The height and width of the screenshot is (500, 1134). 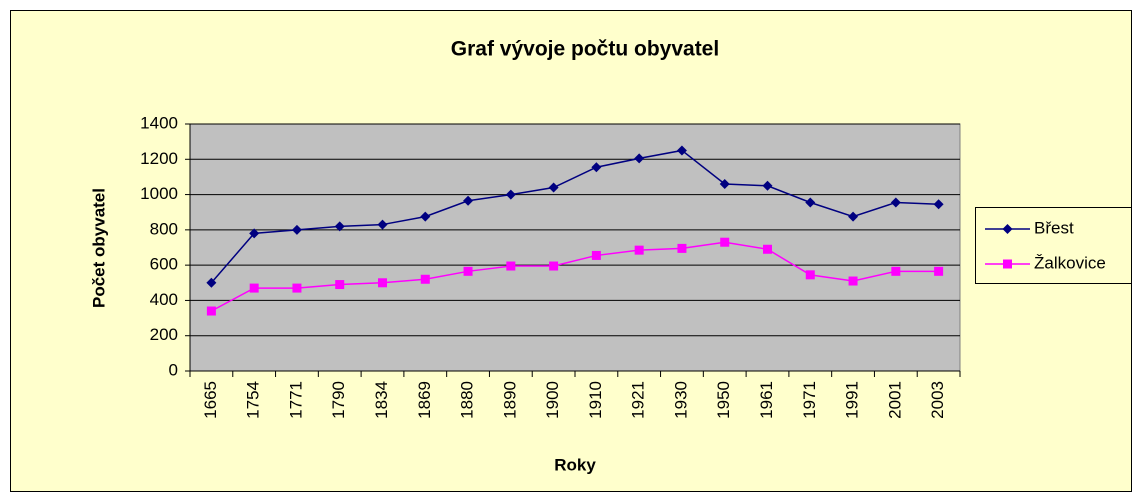 I want to click on x-tick-label: 1971, so click(x=809, y=400).